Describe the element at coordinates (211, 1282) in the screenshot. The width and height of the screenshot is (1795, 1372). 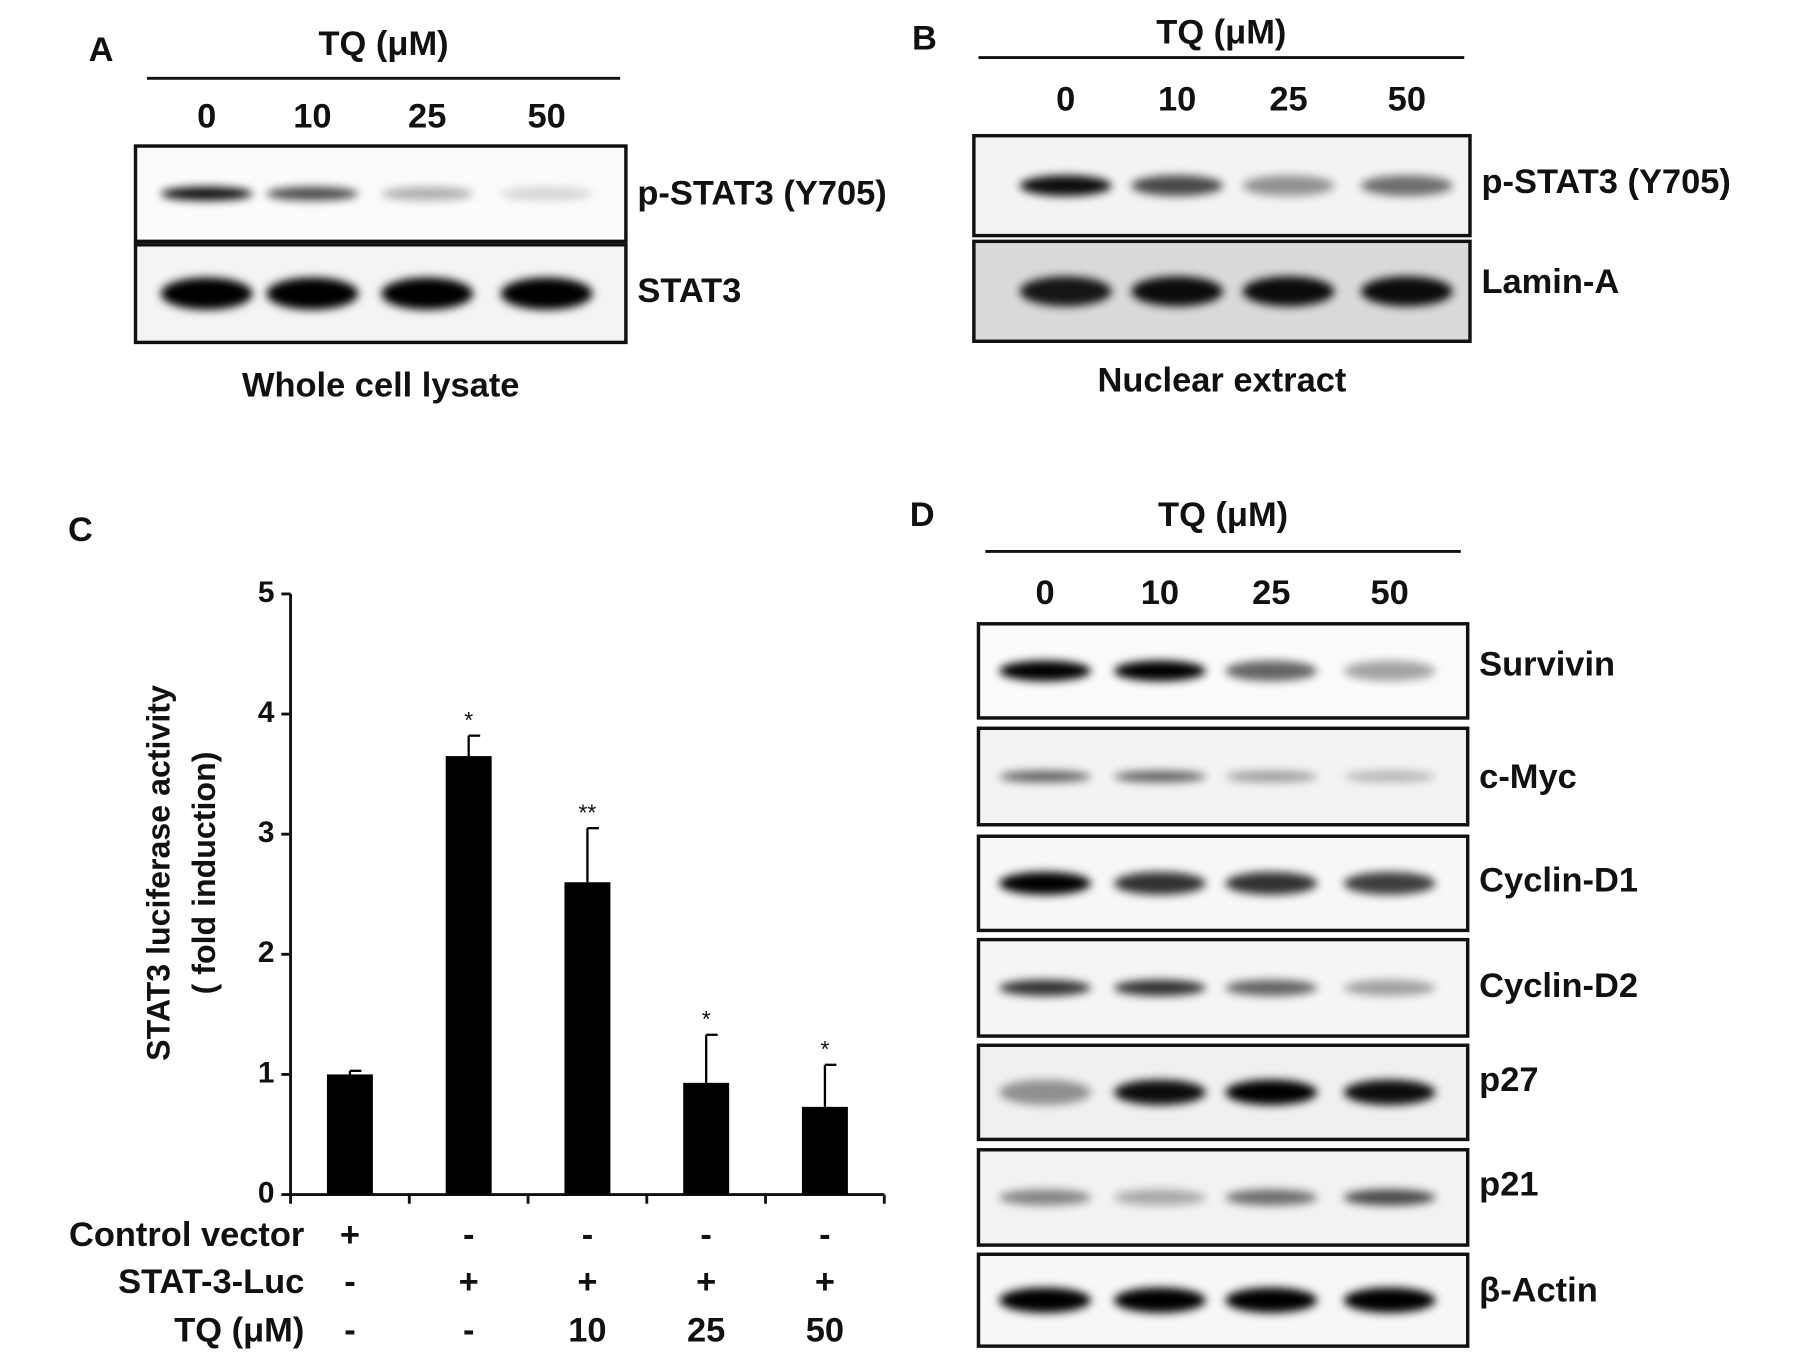
I see `condition-label: STAT-3-Luc` at that location.